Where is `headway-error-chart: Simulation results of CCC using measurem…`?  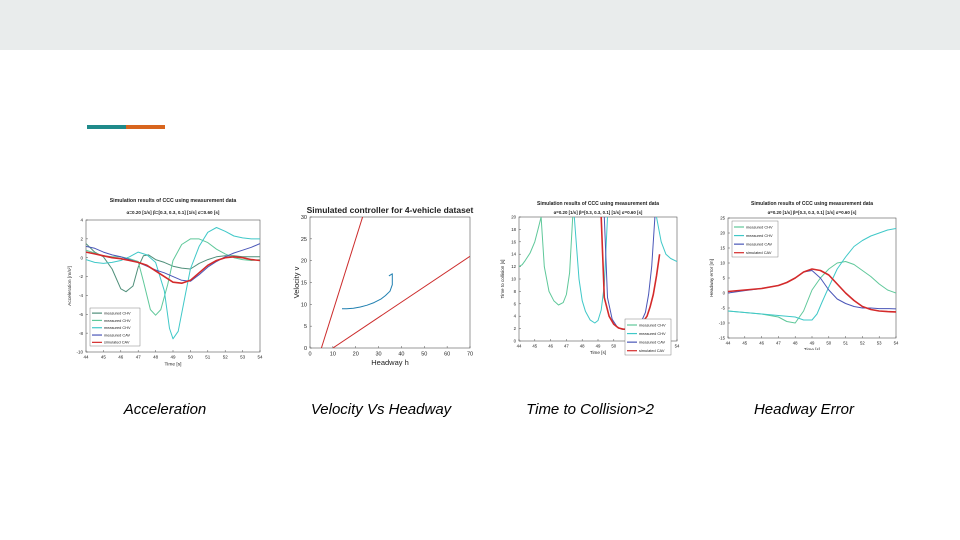
headway-error-chart: Simulation results of CCC using measurem… is located at coordinates (804, 275).